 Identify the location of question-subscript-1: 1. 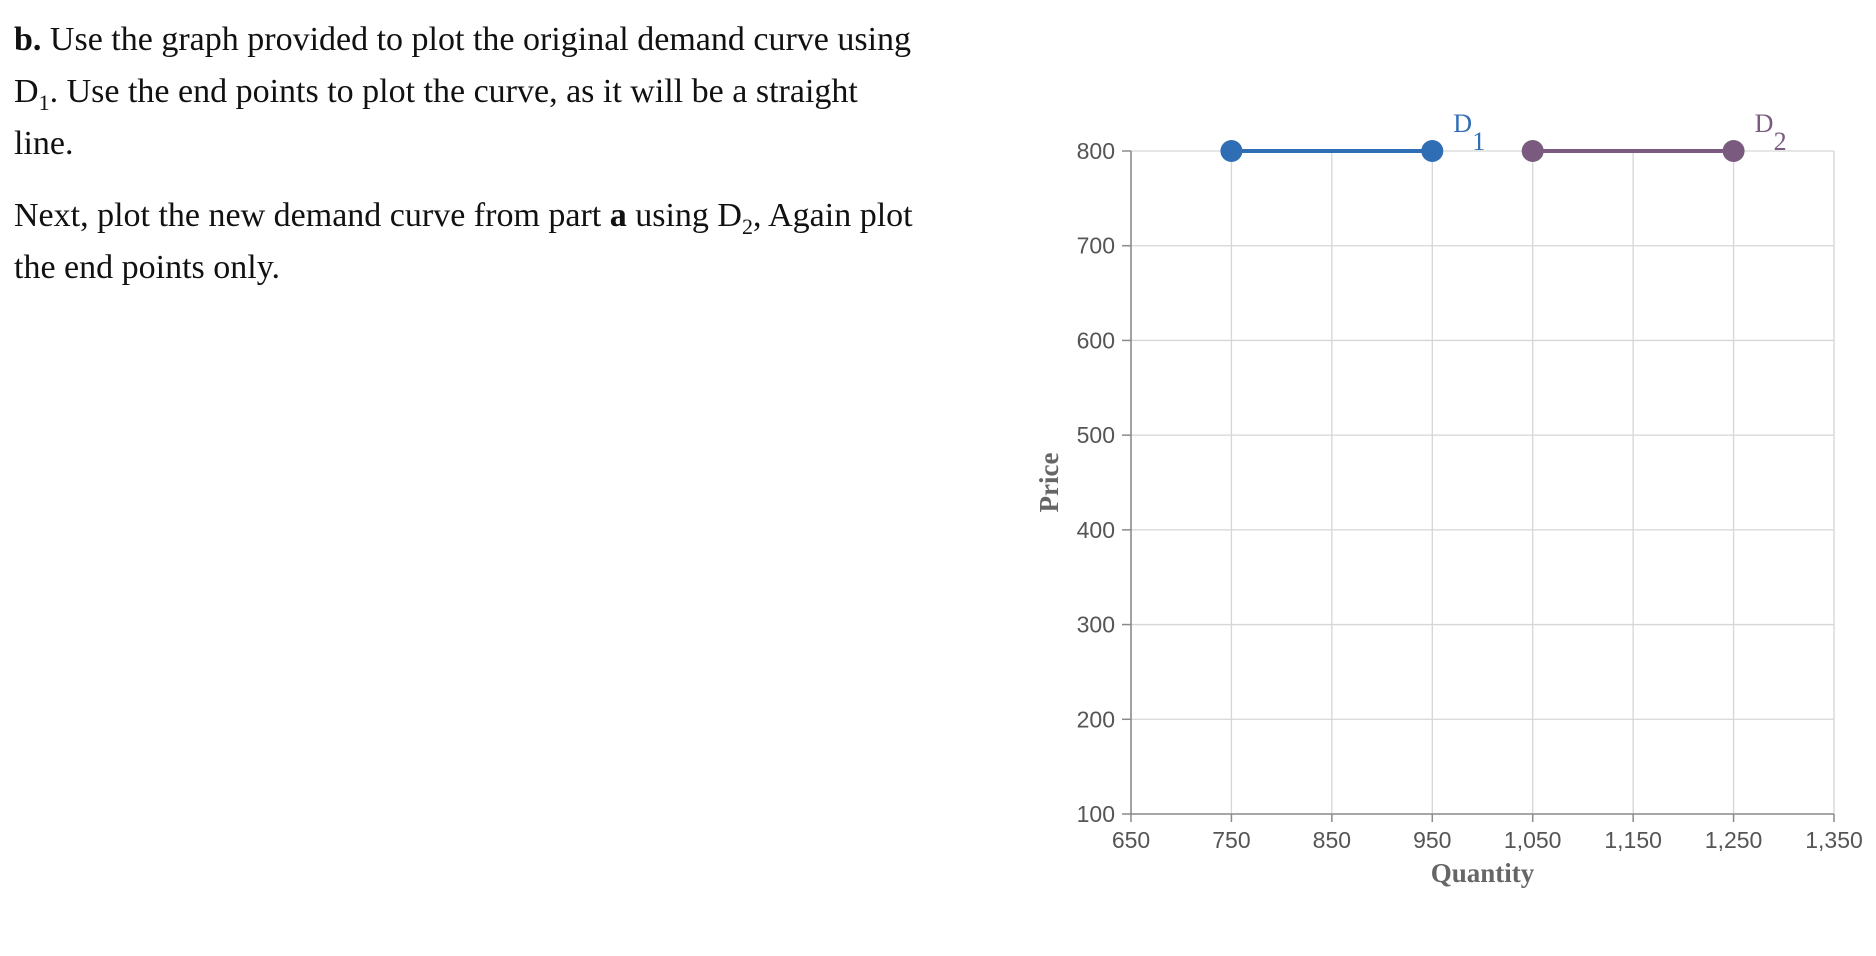
(44, 102).